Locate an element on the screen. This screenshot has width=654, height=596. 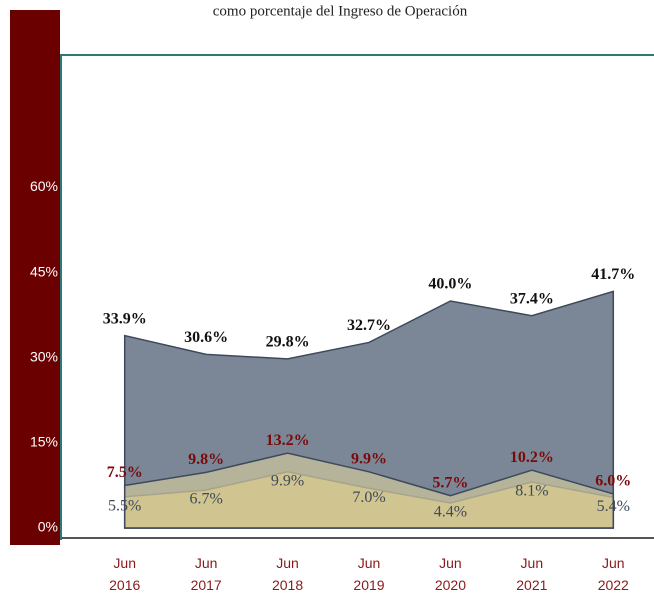
data-label: 41.7% is located at coordinates (613, 274).